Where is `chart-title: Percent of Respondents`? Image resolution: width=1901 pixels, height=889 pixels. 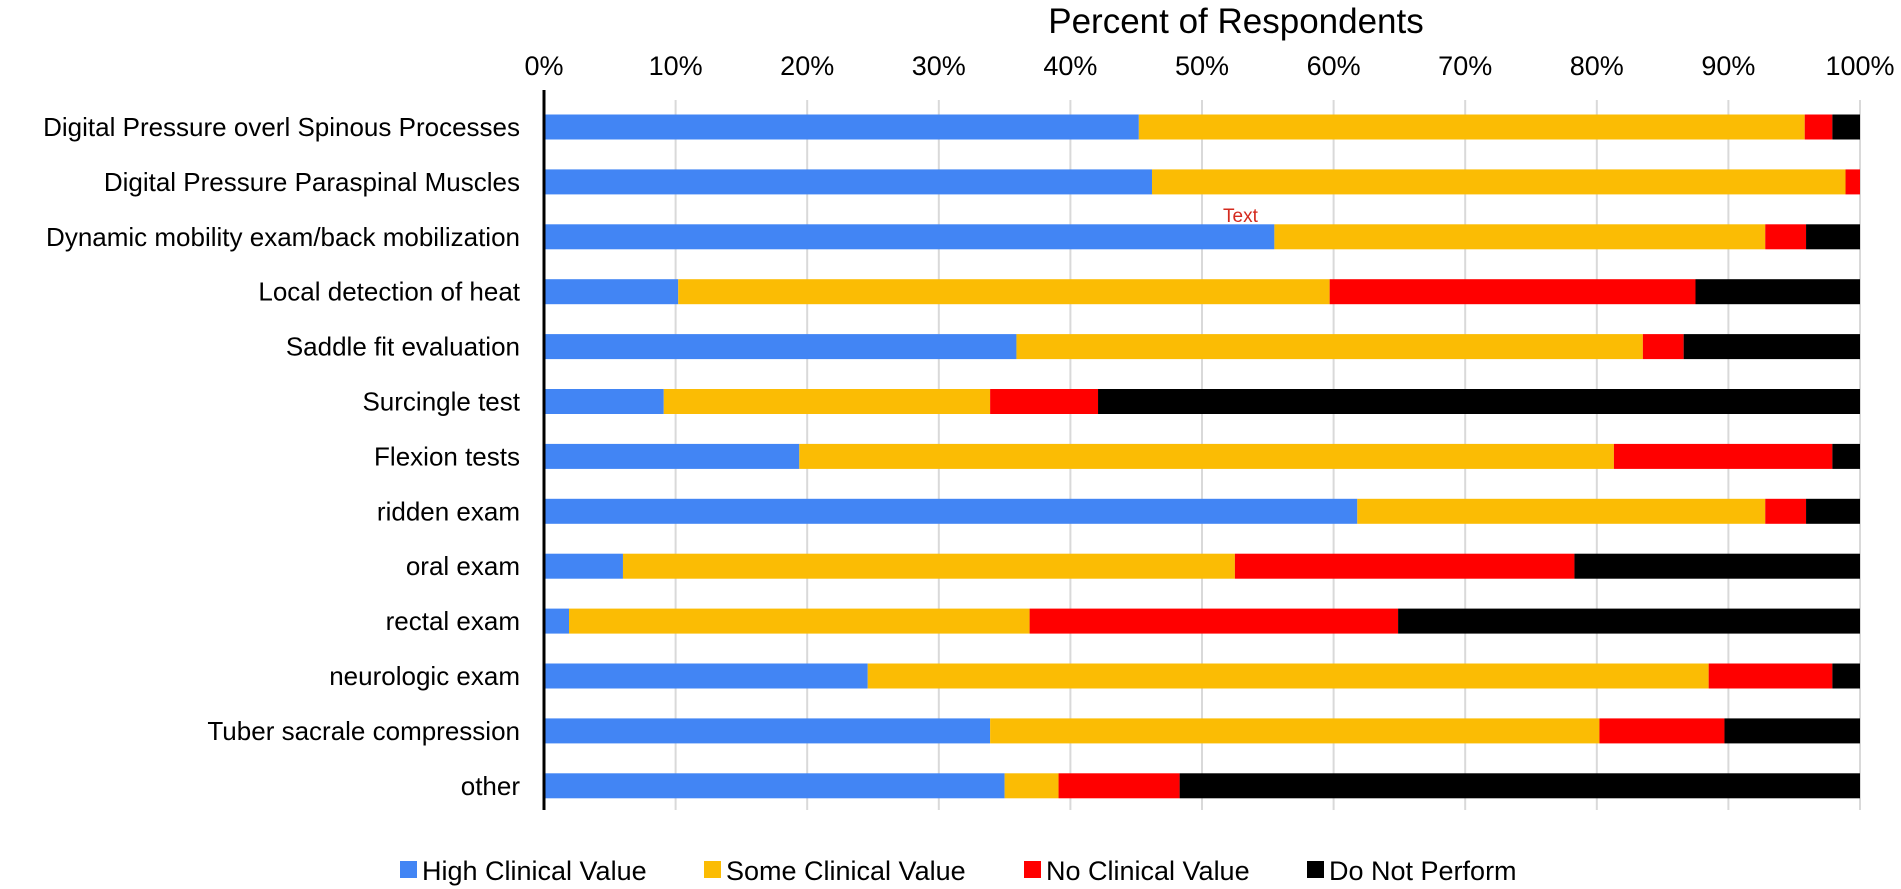
chart-title: Percent of Respondents is located at coordinates (1236, 21).